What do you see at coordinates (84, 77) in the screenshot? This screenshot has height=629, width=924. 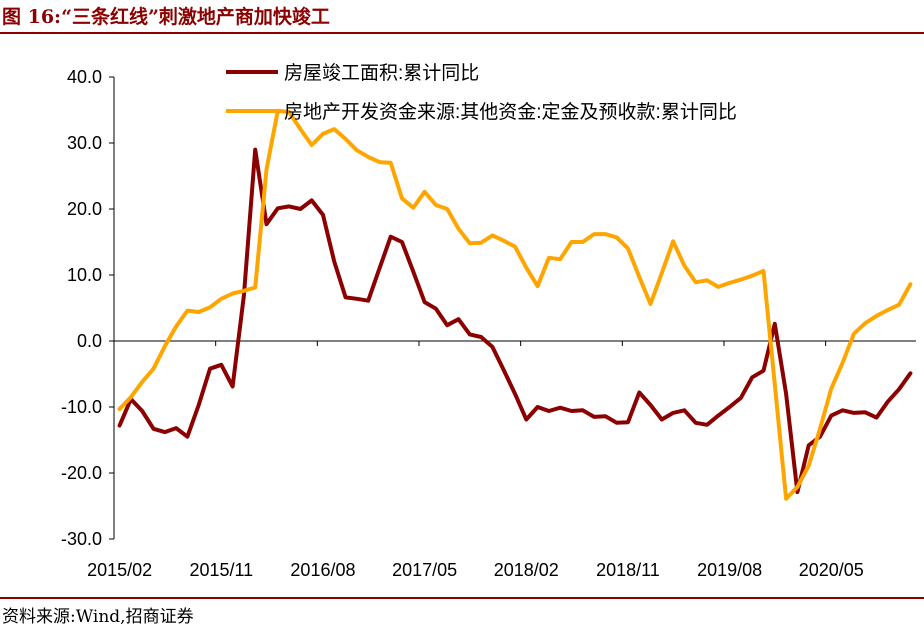 I see `y-tick-label: 40.0` at bounding box center [84, 77].